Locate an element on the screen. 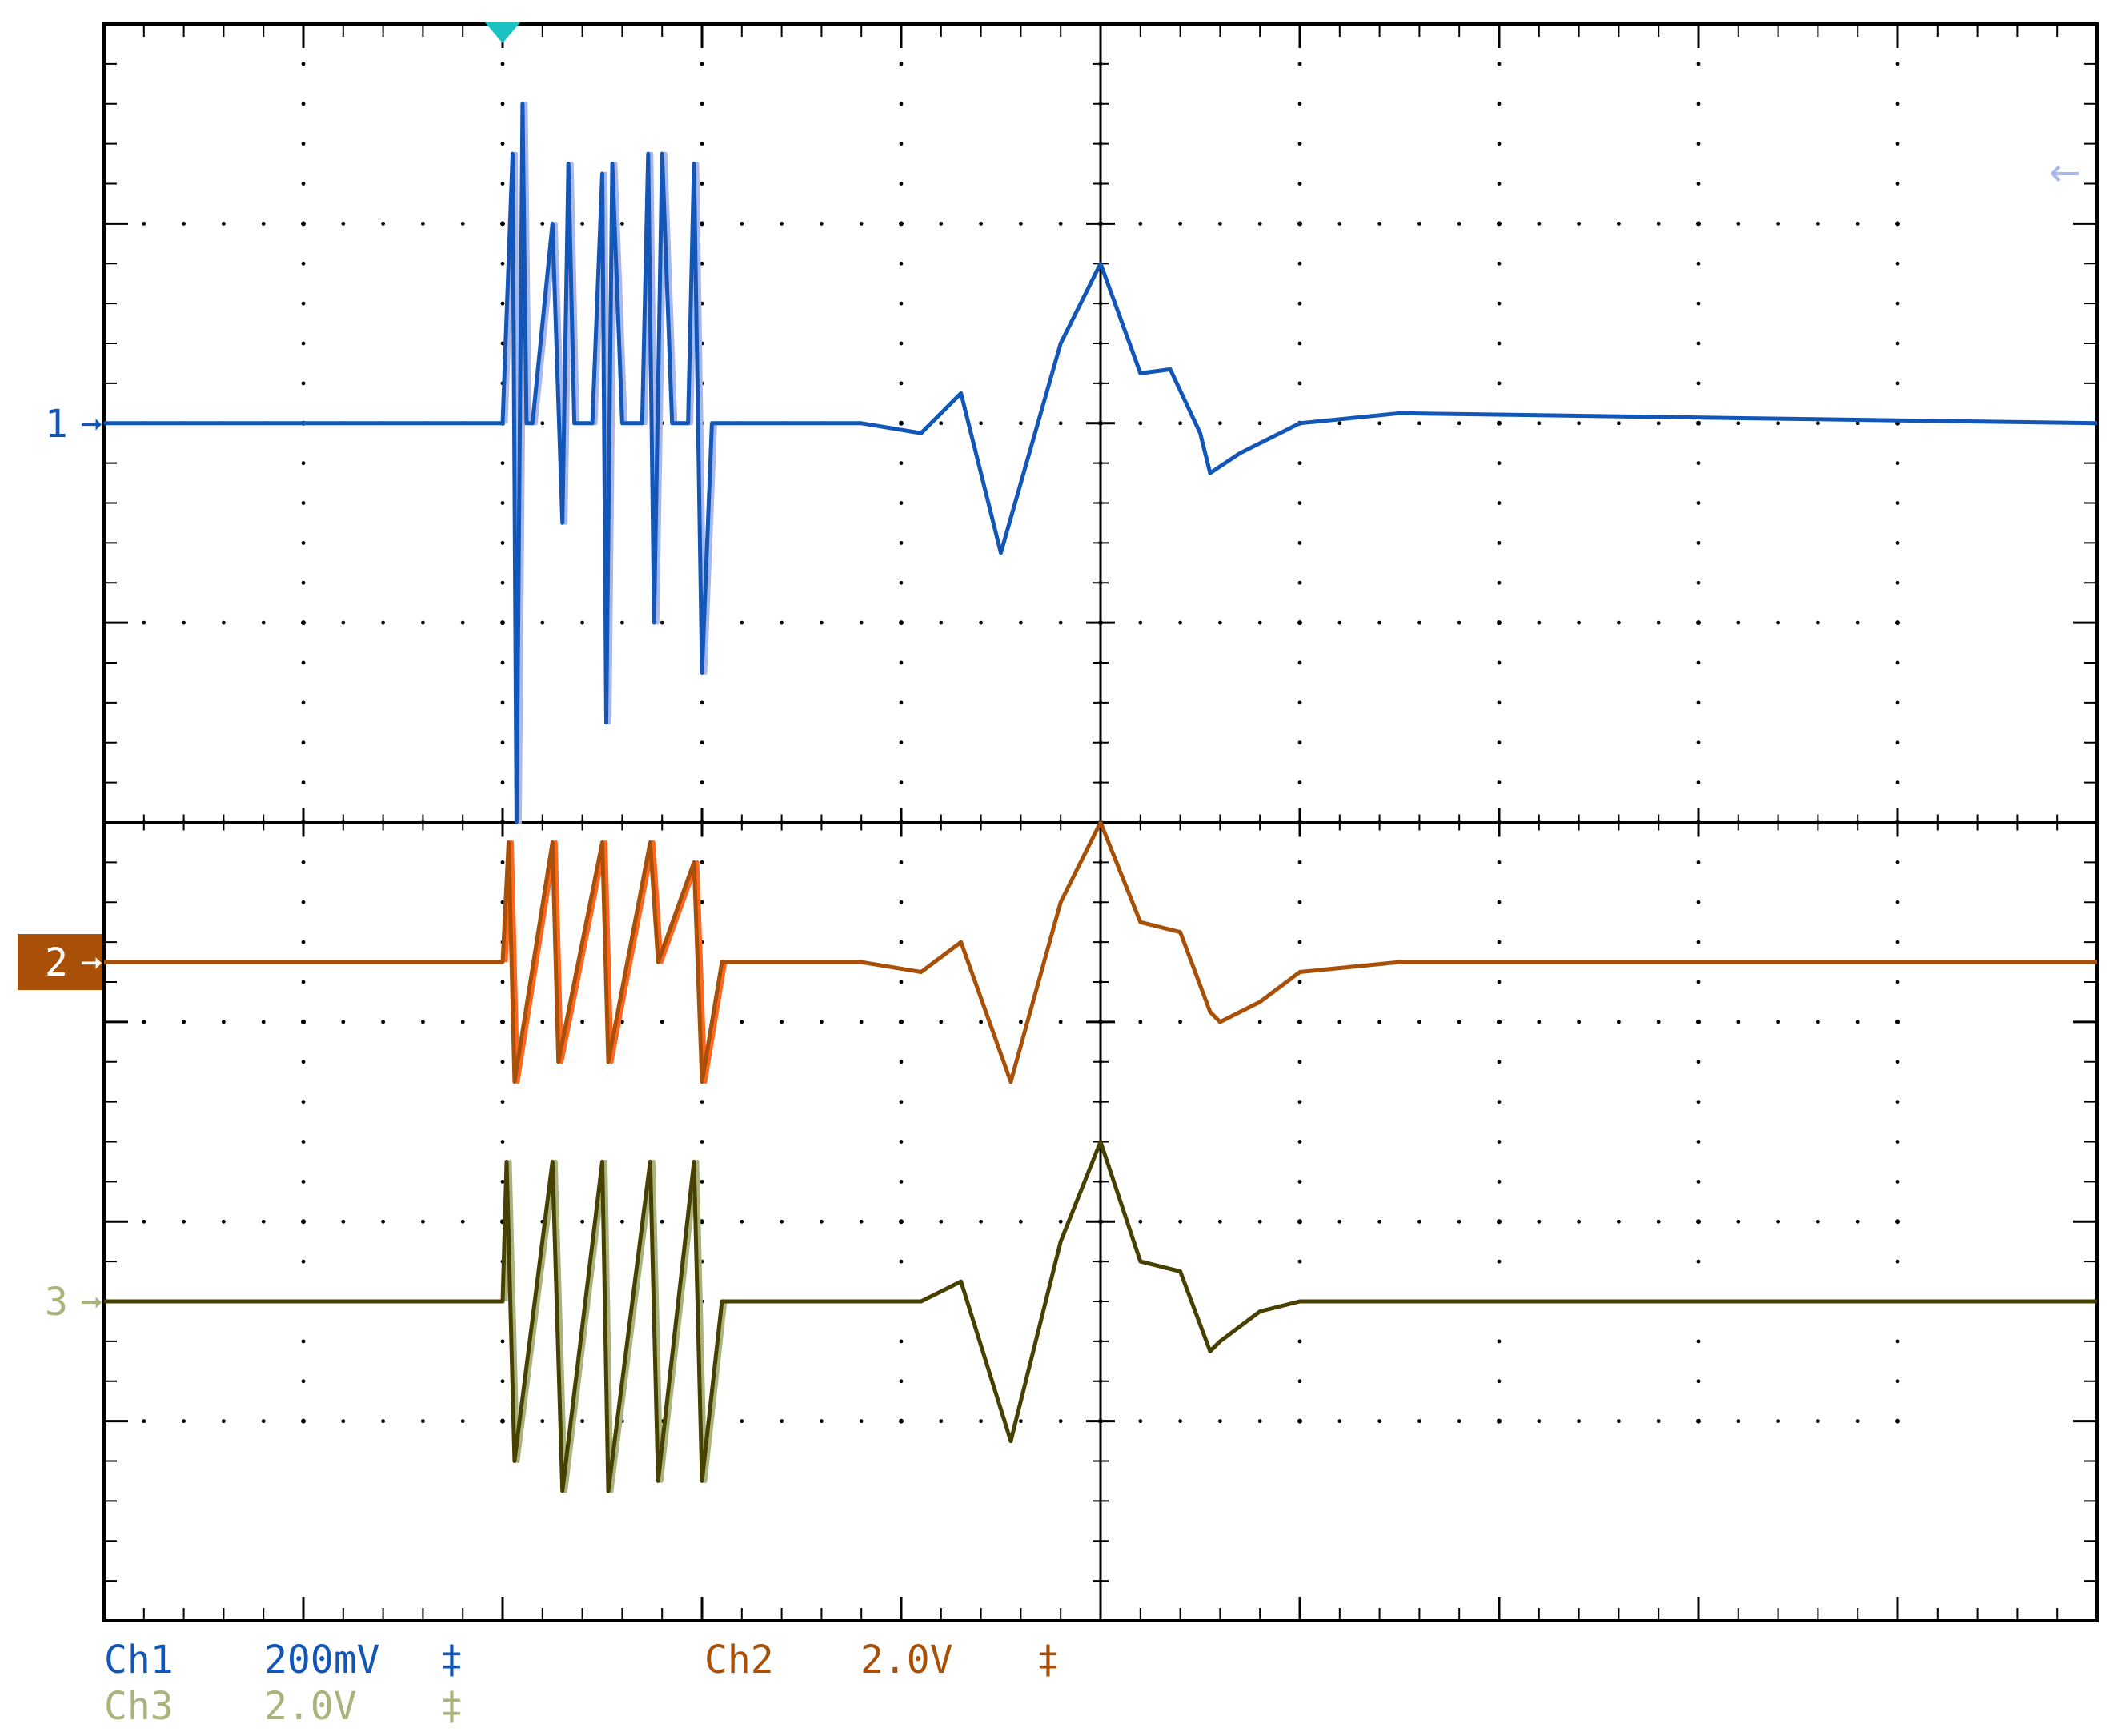 Image resolution: width=2117 pixels, height=1736 pixels. trigger-level-arrow-icon: ← is located at coordinates (2065, 172).